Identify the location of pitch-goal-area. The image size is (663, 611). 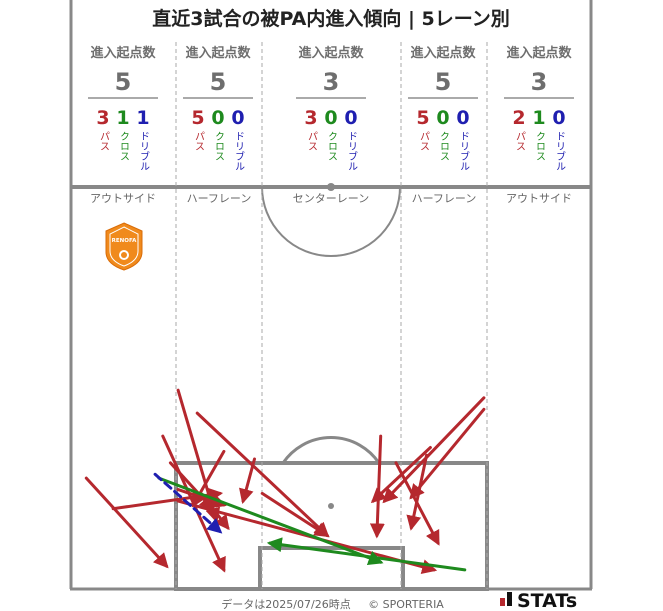
(331, 568).